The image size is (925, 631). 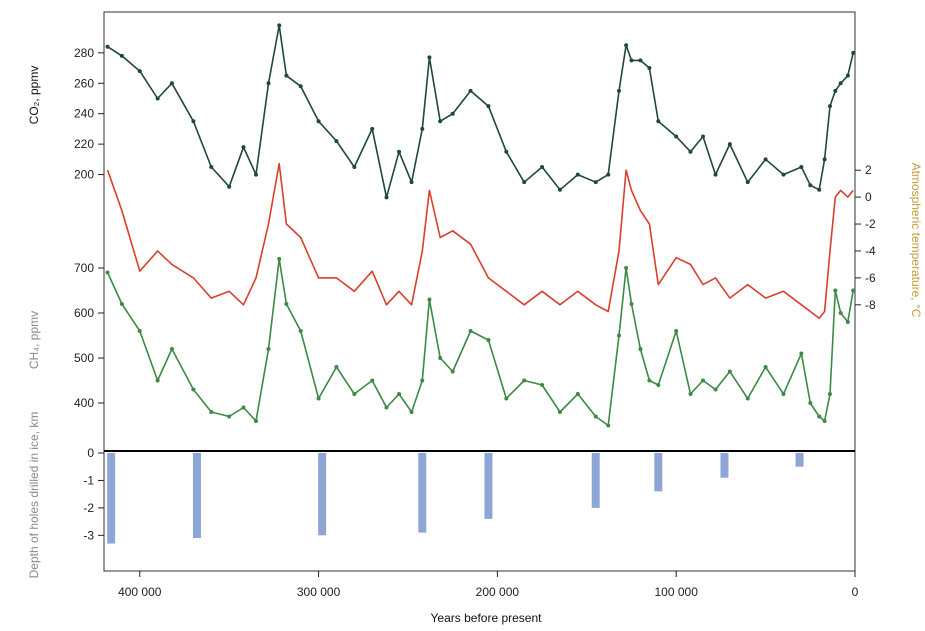 I want to click on depth-axis-title: Depth of holes drilled in ice, km, so click(x=34, y=495).